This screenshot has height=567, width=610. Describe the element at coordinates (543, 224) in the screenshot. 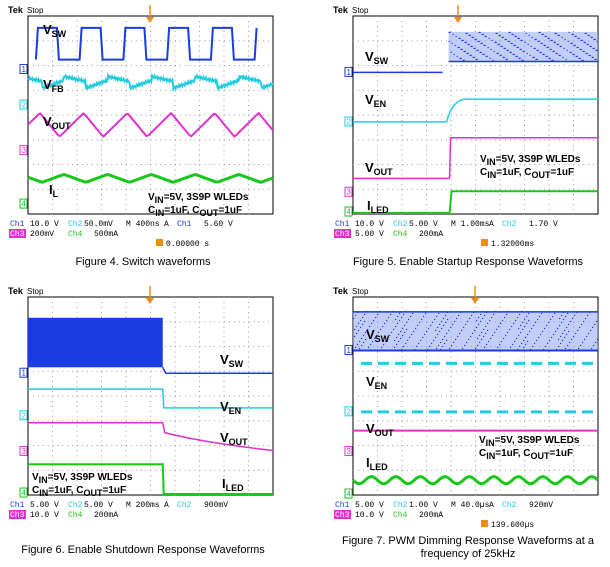

I see `status-row1-field: 1.70 V` at that location.